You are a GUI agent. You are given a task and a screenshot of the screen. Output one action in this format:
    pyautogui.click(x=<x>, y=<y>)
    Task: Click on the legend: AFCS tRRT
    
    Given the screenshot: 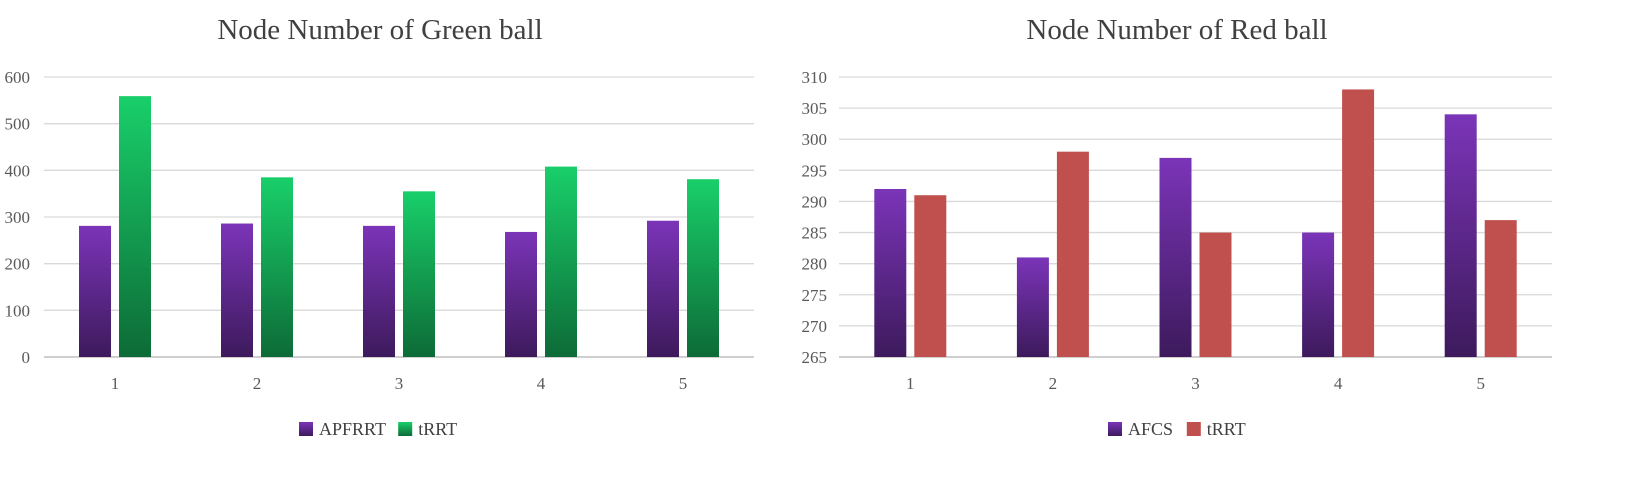 What is the action you would take?
    pyautogui.click(x=1177, y=429)
    